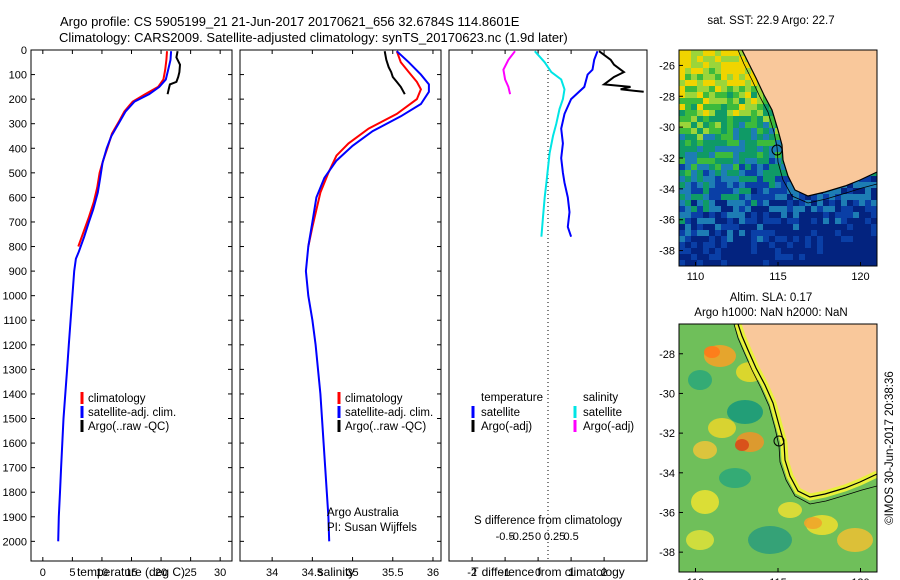 The height and width of the screenshot is (580, 900). Describe the element at coordinates (15, 518) in the screenshot. I see `depth-tick-label: 1900` at that location.